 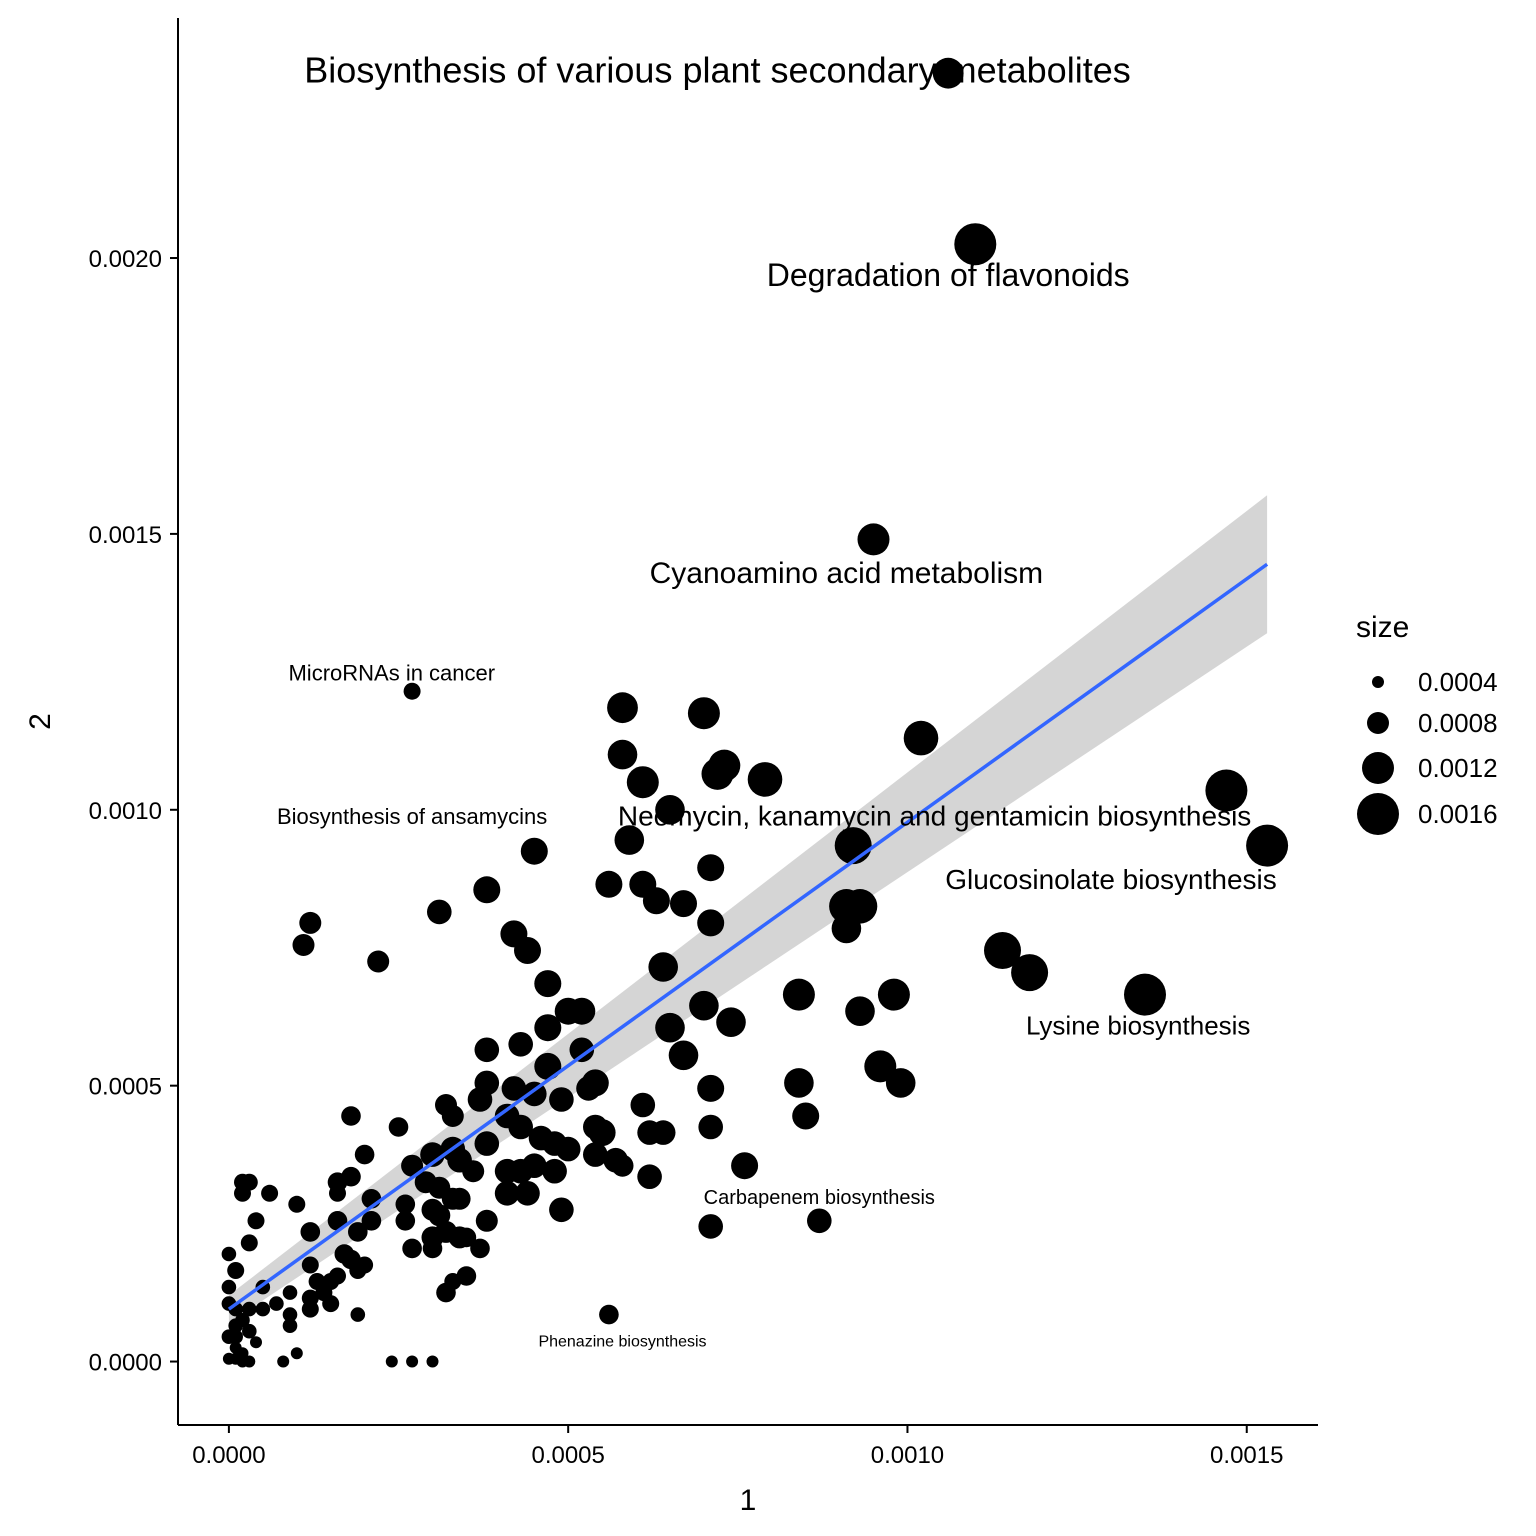 What do you see at coordinates (819, 1198) in the screenshot?
I see `point-label: Carbapenem biosynthesis` at bounding box center [819, 1198].